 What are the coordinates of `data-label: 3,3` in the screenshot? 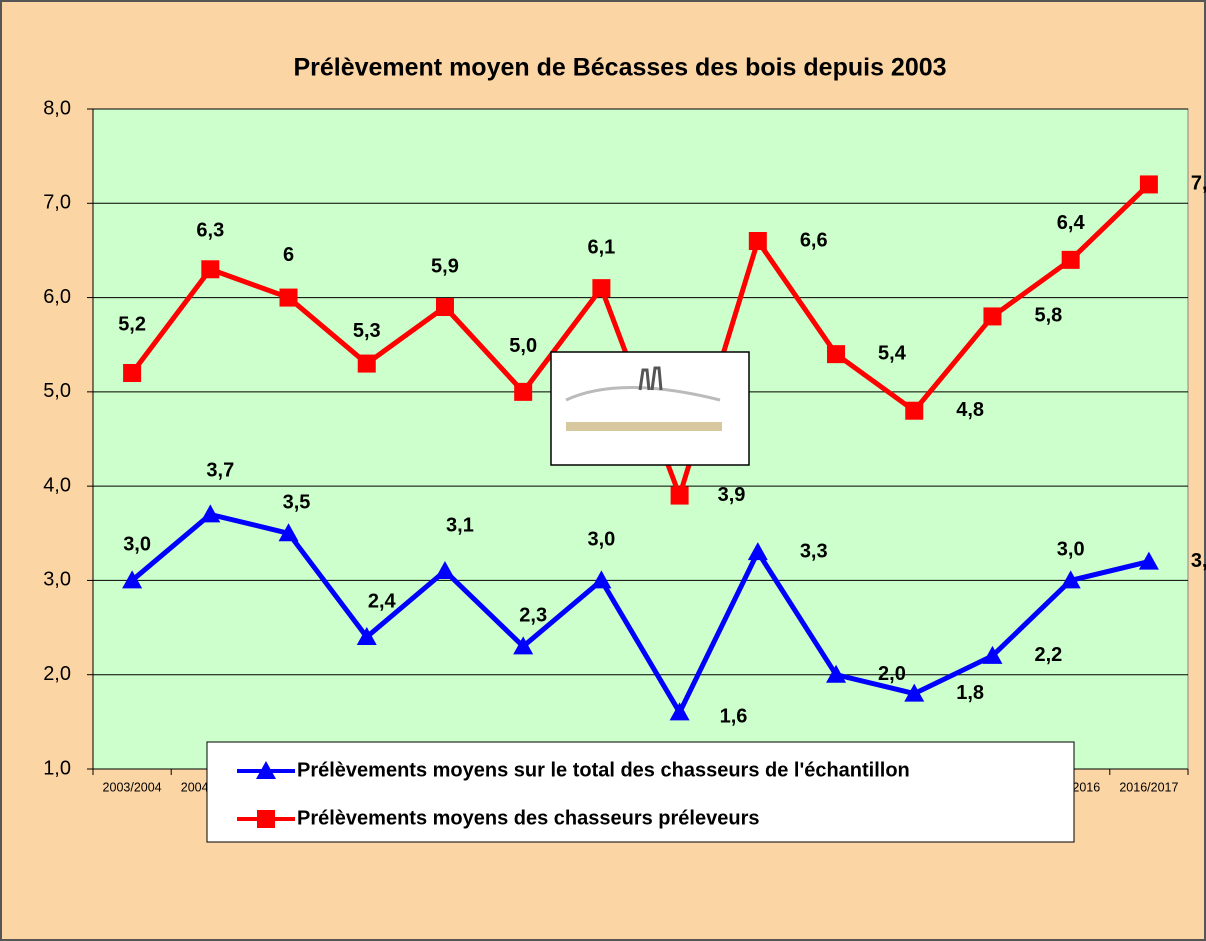 It's located at (814, 551).